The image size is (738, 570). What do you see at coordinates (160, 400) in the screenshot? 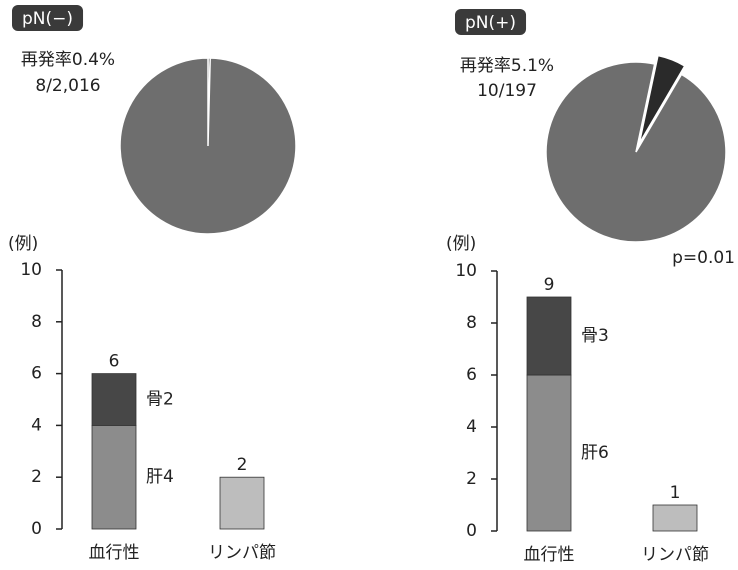
I see `segment-label: 骨2` at bounding box center [160, 400].